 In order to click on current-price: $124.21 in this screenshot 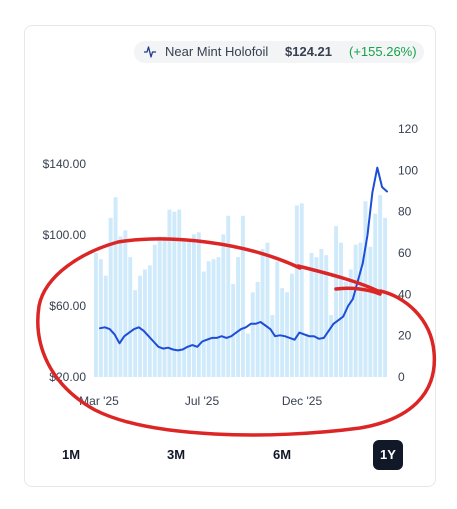, I will do `click(308, 51)`.